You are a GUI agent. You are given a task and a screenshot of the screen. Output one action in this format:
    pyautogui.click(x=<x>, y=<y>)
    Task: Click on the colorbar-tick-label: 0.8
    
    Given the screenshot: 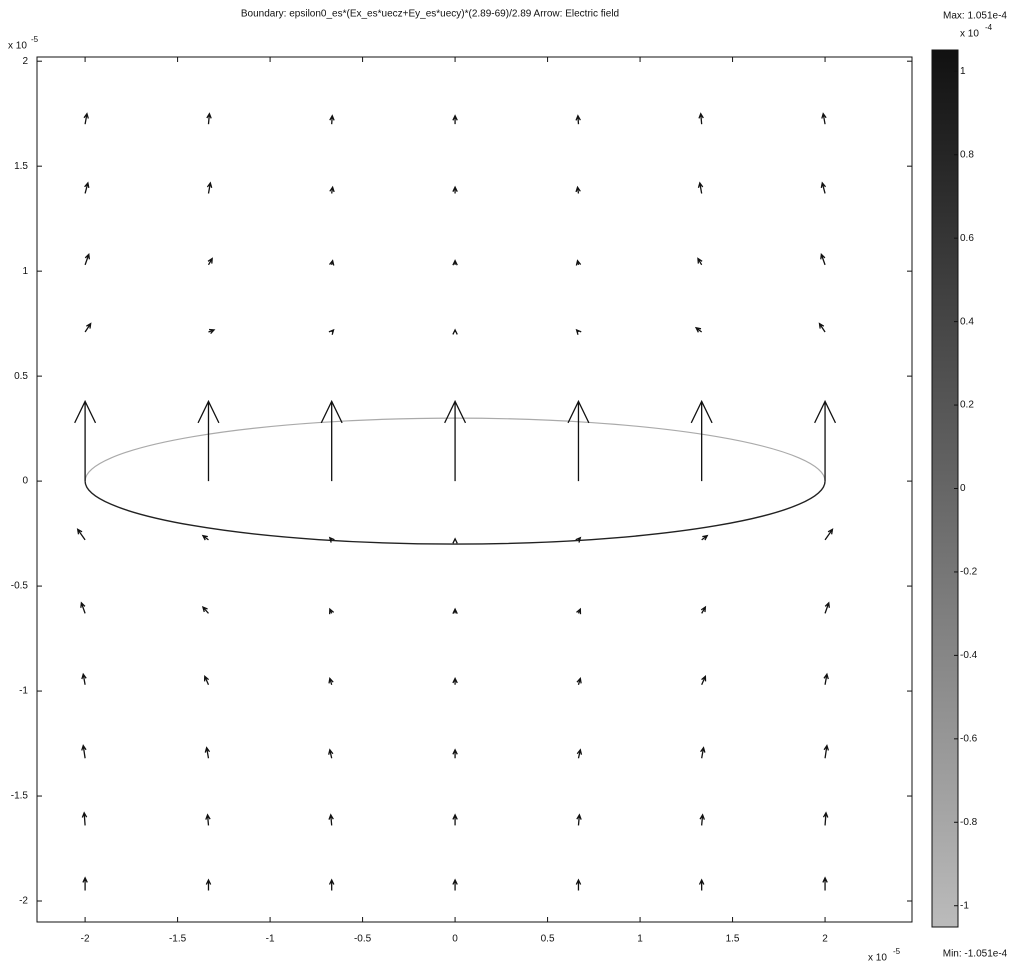 What is the action you would take?
    pyautogui.click(x=967, y=154)
    